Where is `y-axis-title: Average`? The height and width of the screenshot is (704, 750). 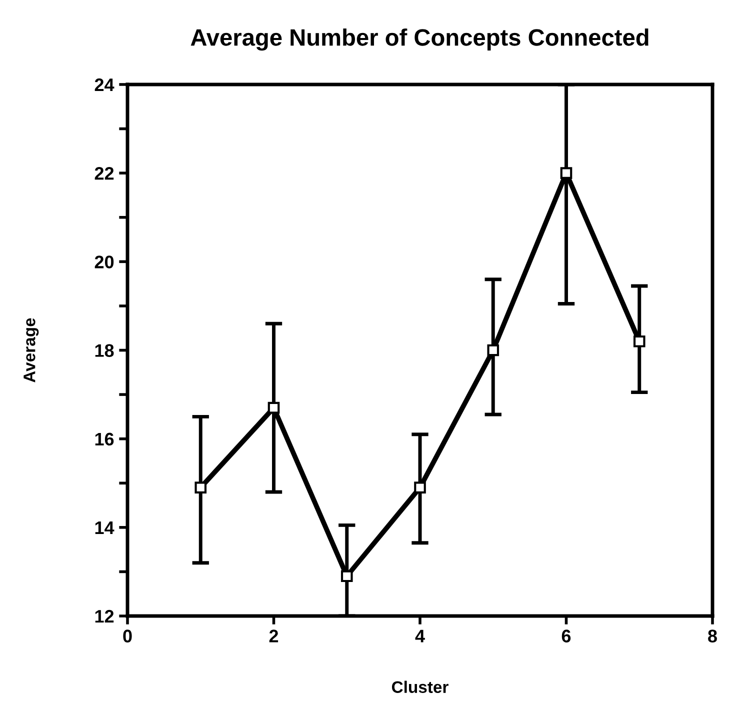
y-axis-title: Average is located at coordinates (31, 350).